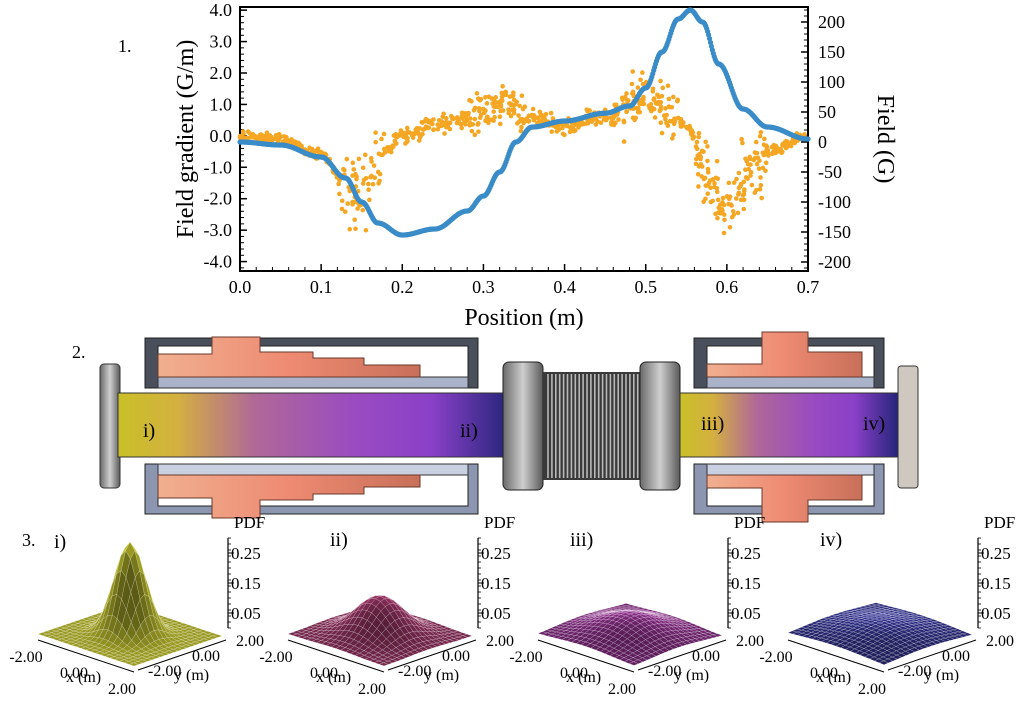 This screenshot has height=715, width=1024. What do you see at coordinates (523, 318) in the screenshot?
I see `x-axis-label: Position (m)` at bounding box center [523, 318].